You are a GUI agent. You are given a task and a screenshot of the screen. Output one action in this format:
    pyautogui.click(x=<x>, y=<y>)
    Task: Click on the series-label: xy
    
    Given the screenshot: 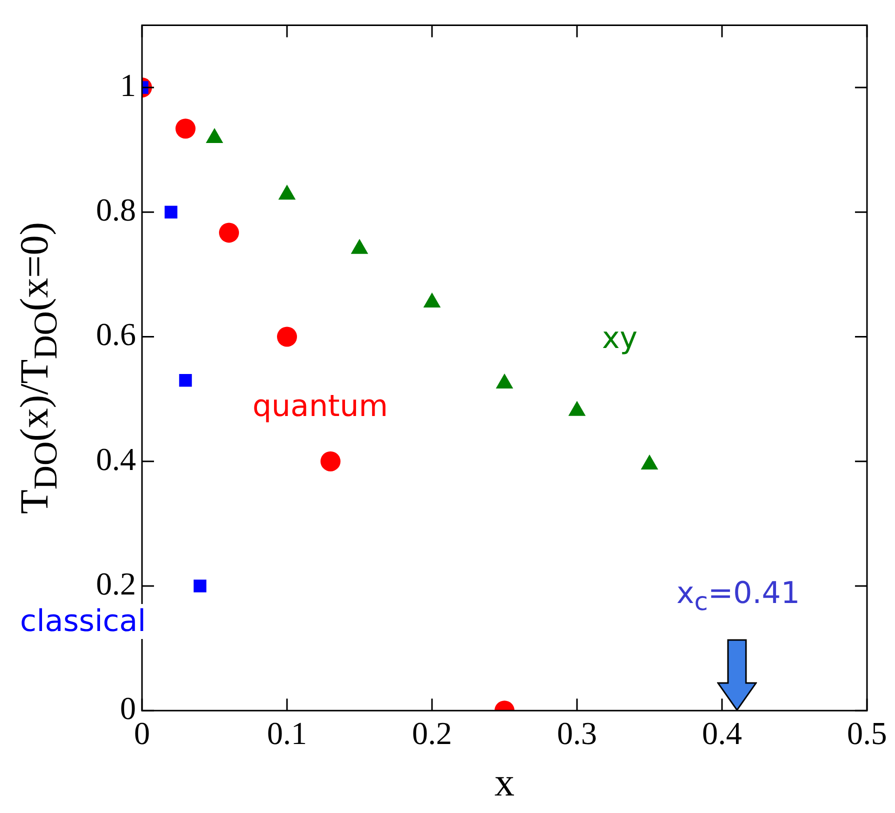 What is the action you would take?
    pyautogui.click(x=620, y=338)
    